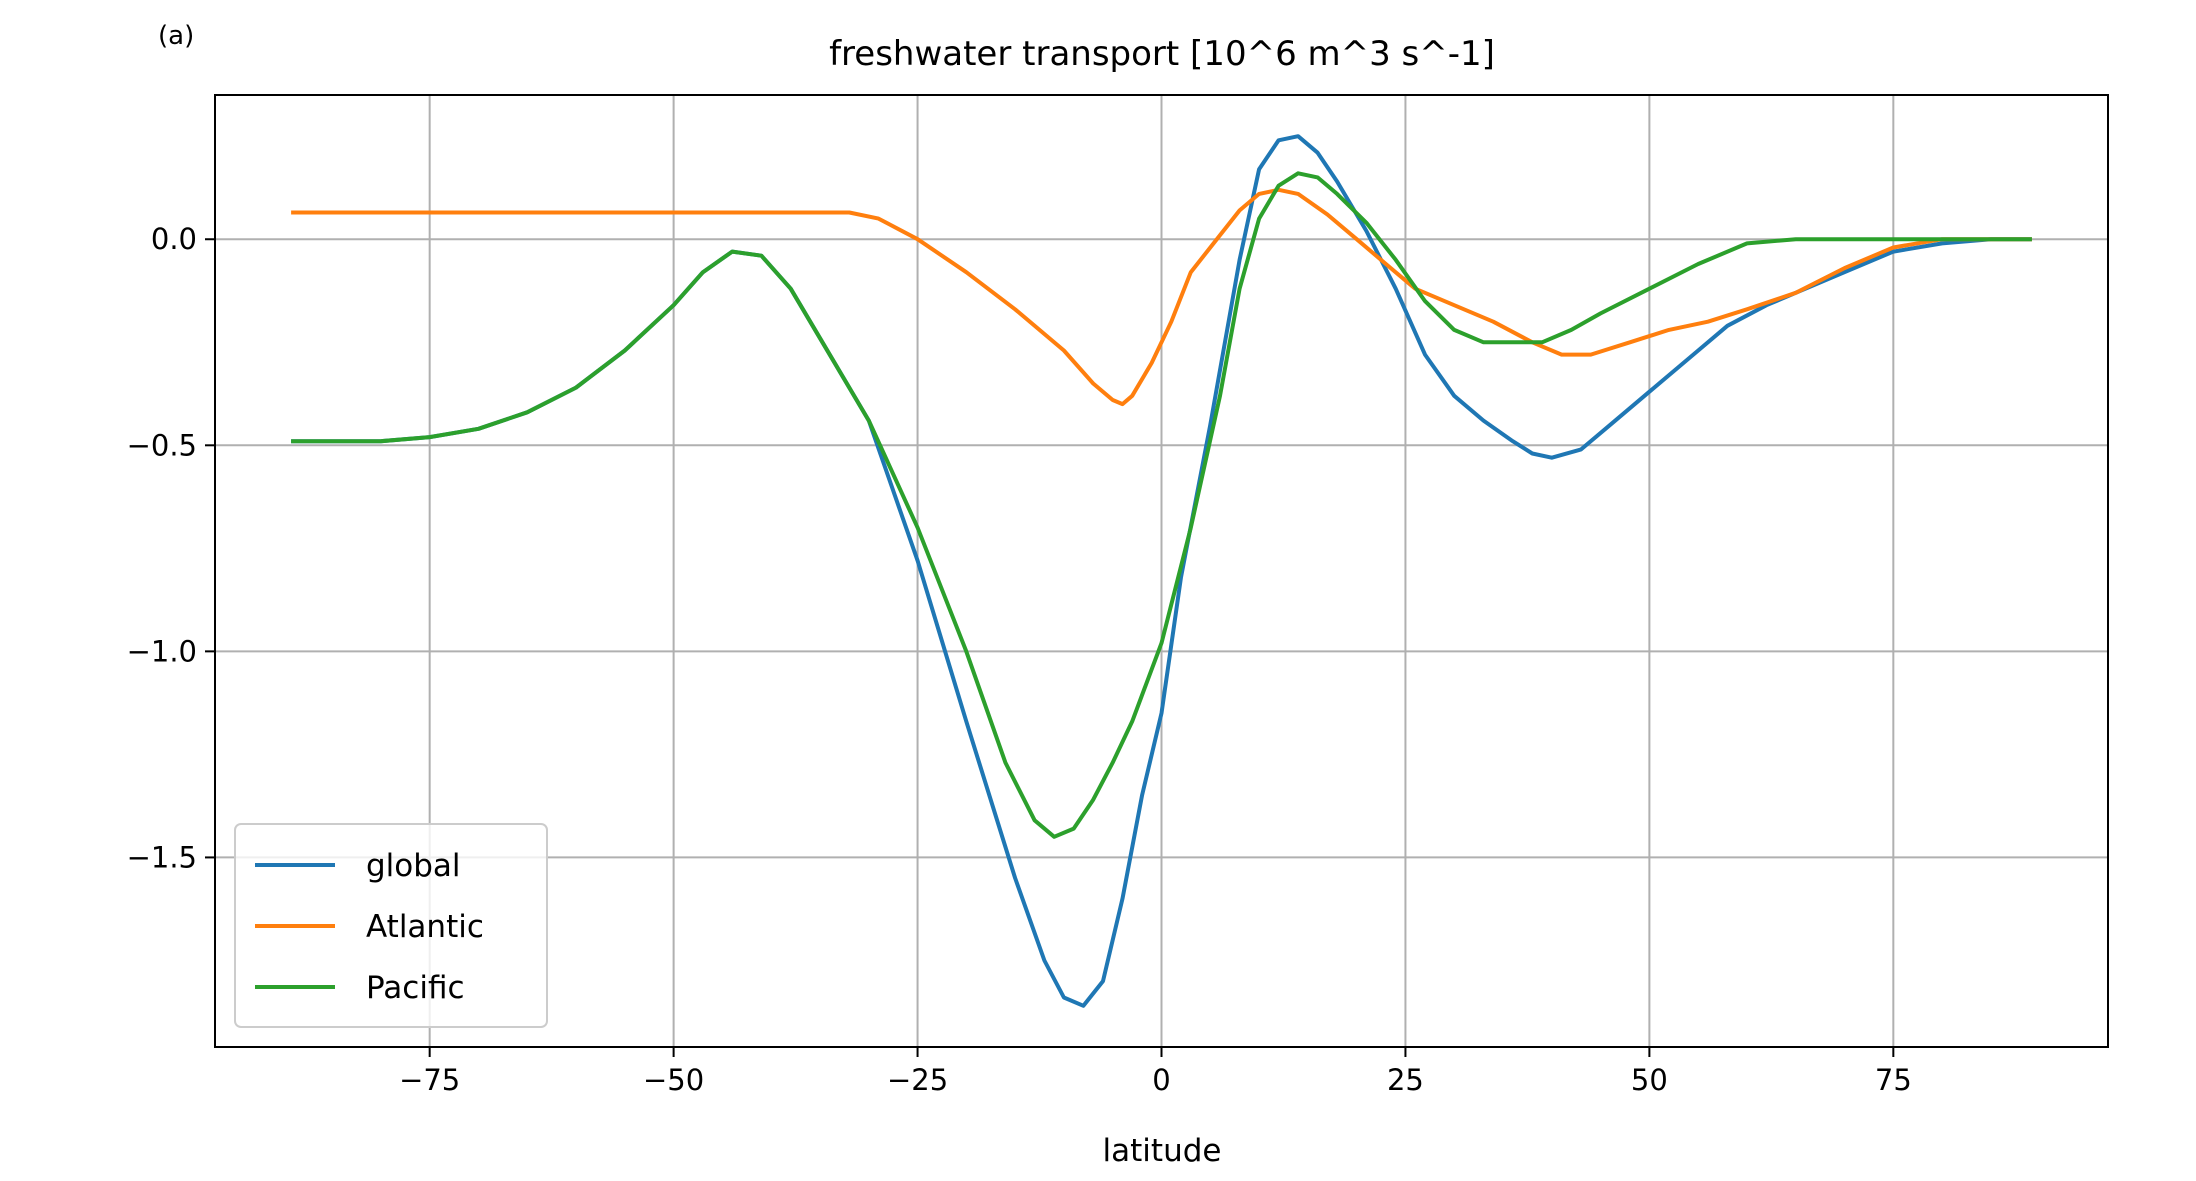 The width and height of the screenshot is (2196, 1181). I want to click on x-tick-label: −75, so click(429, 1080).